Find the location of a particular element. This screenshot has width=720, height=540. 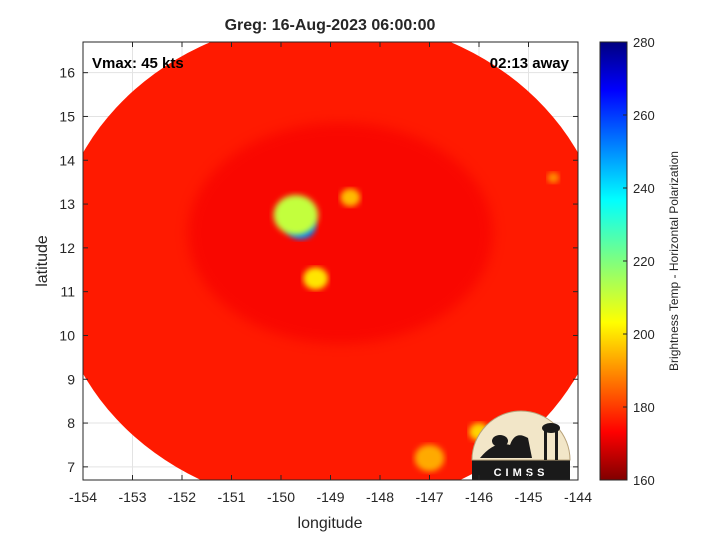

colorbar-tick-label-0: 160 is located at coordinates (644, 480).